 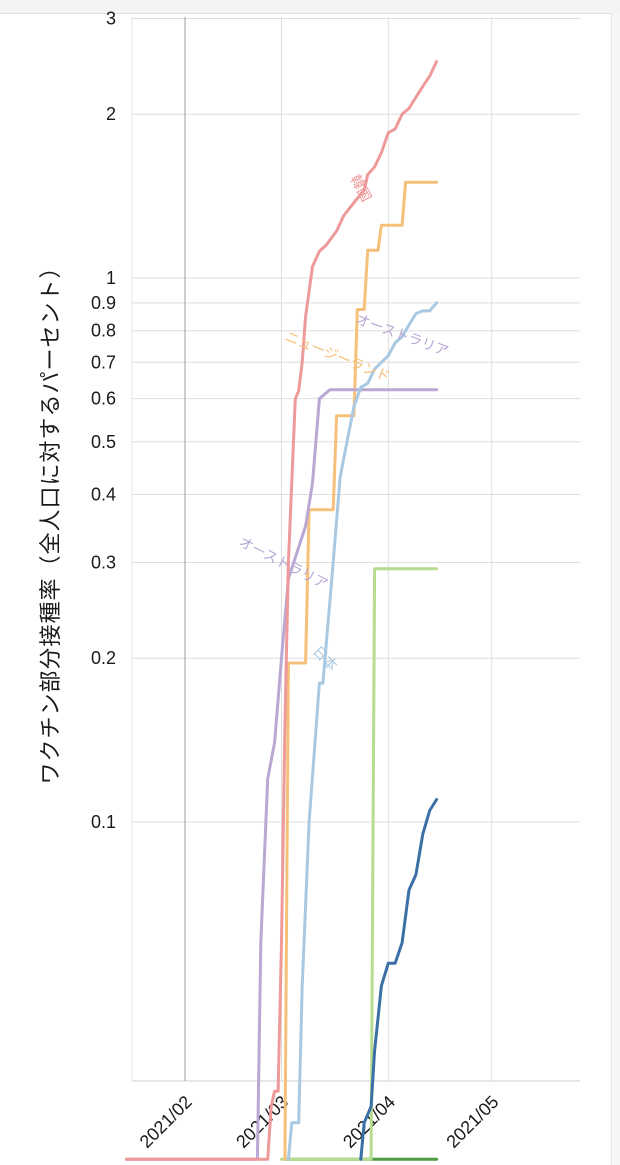 What do you see at coordinates (103, 562) in the screenshot?
I see `y-tick-label: 0.3` at bounding box center [103, 562].